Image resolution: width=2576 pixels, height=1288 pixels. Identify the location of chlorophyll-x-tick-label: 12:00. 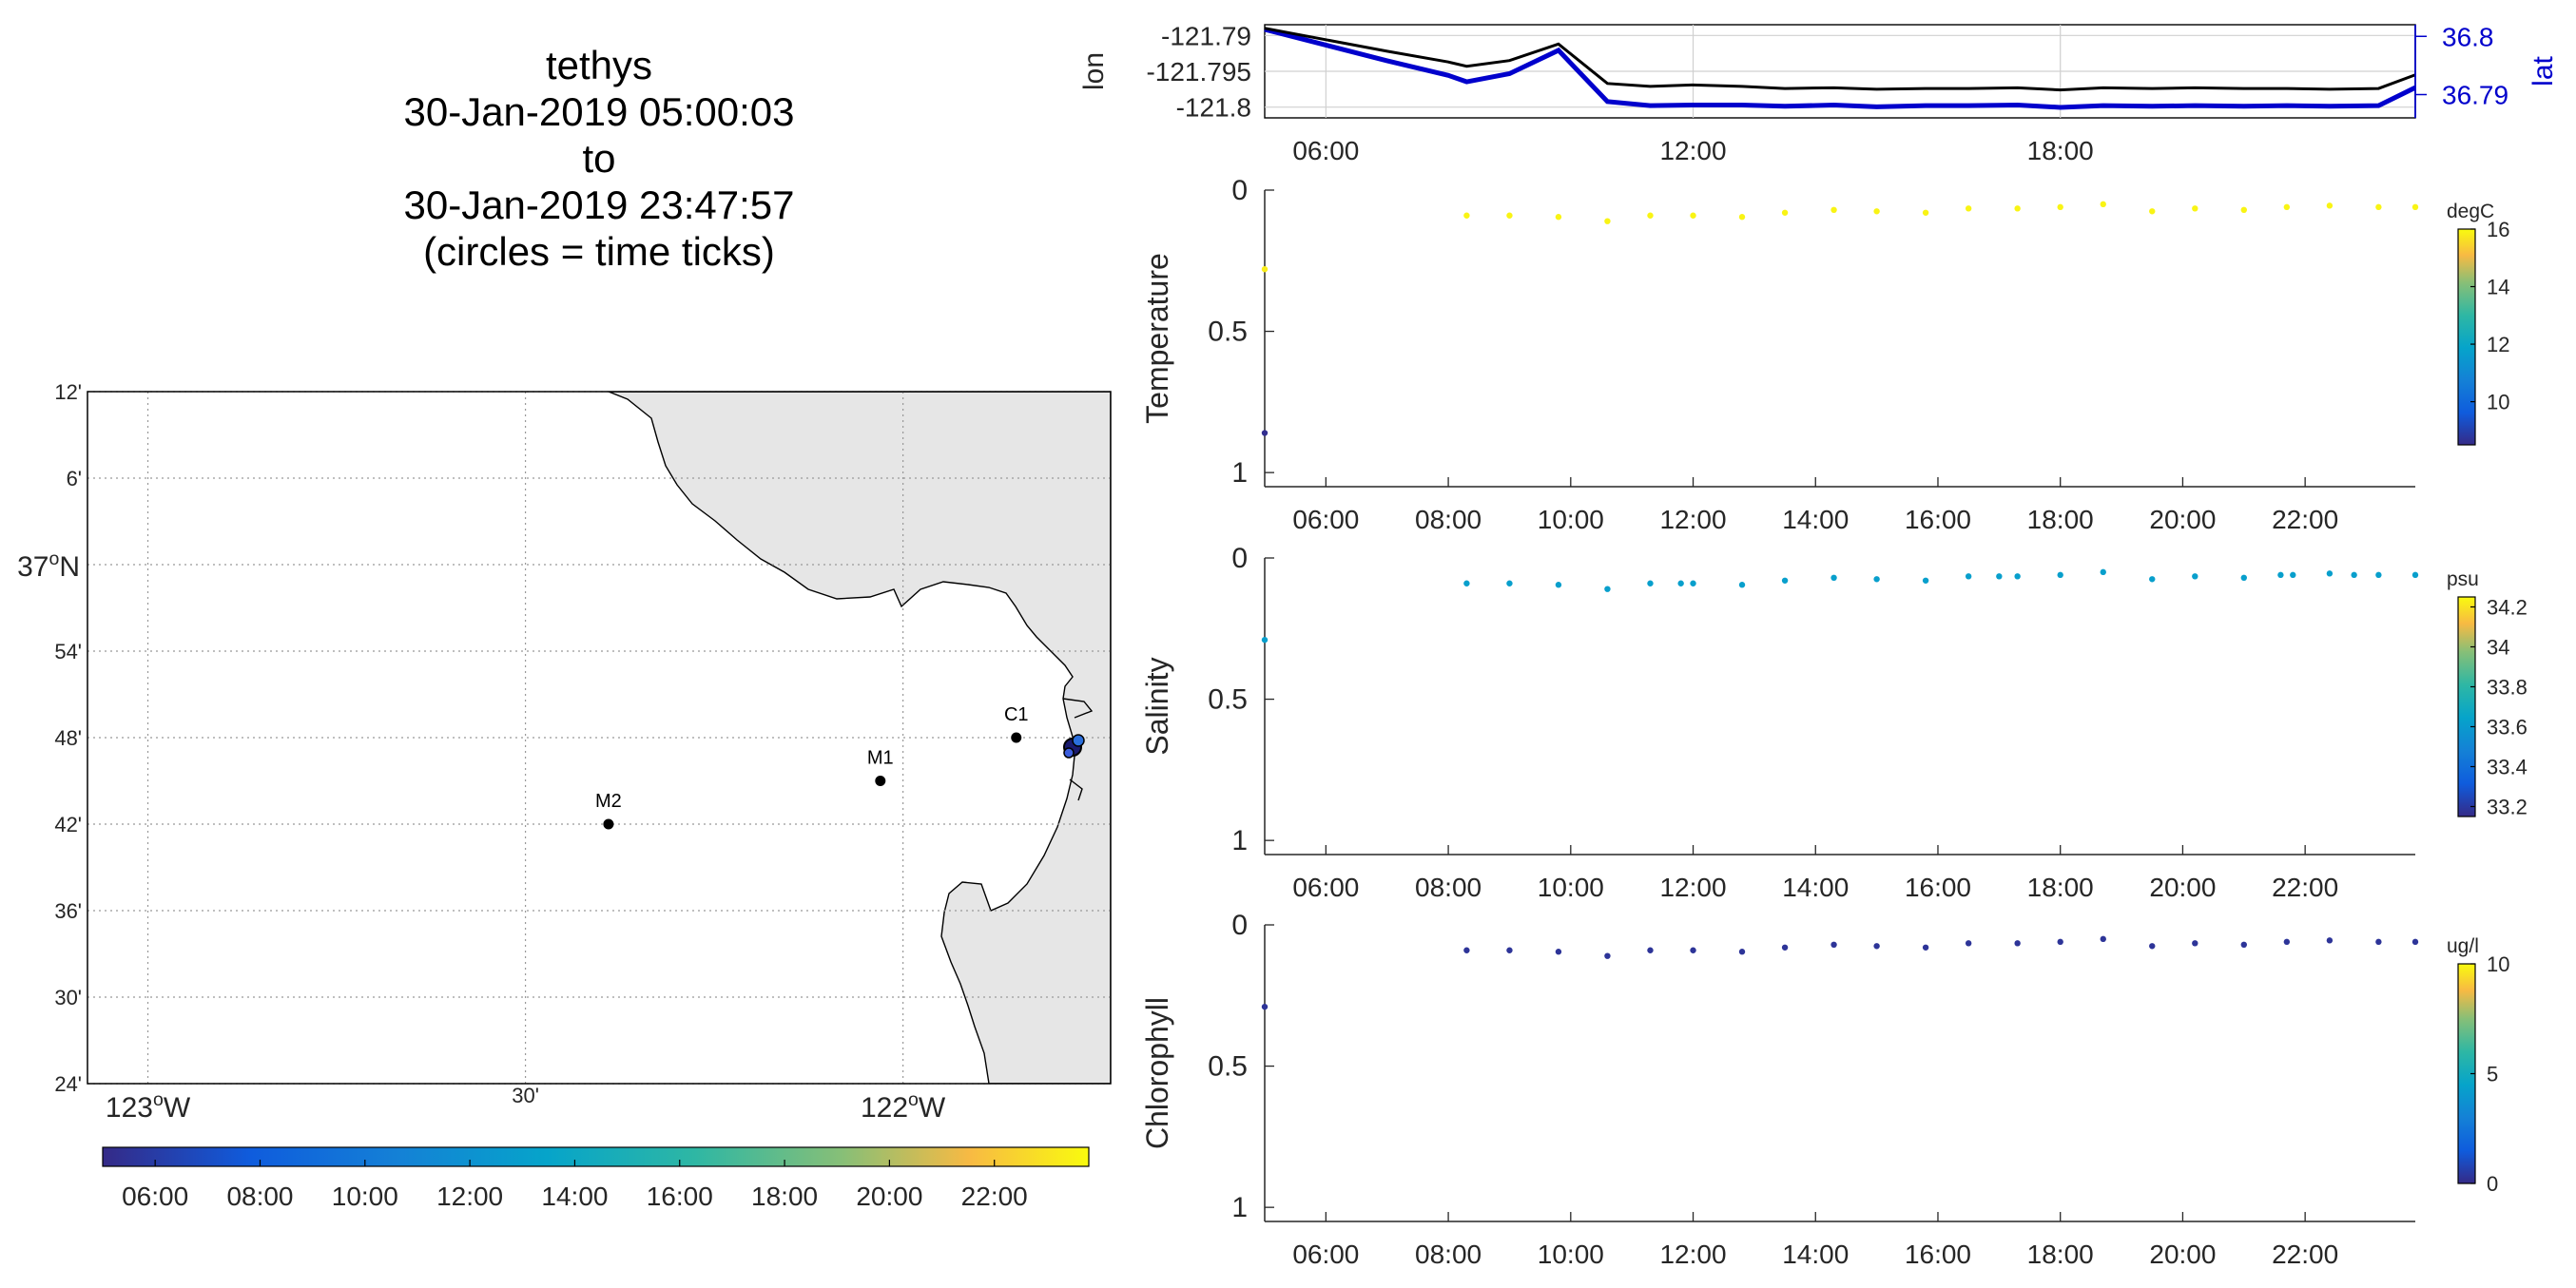
(1692, 1254).